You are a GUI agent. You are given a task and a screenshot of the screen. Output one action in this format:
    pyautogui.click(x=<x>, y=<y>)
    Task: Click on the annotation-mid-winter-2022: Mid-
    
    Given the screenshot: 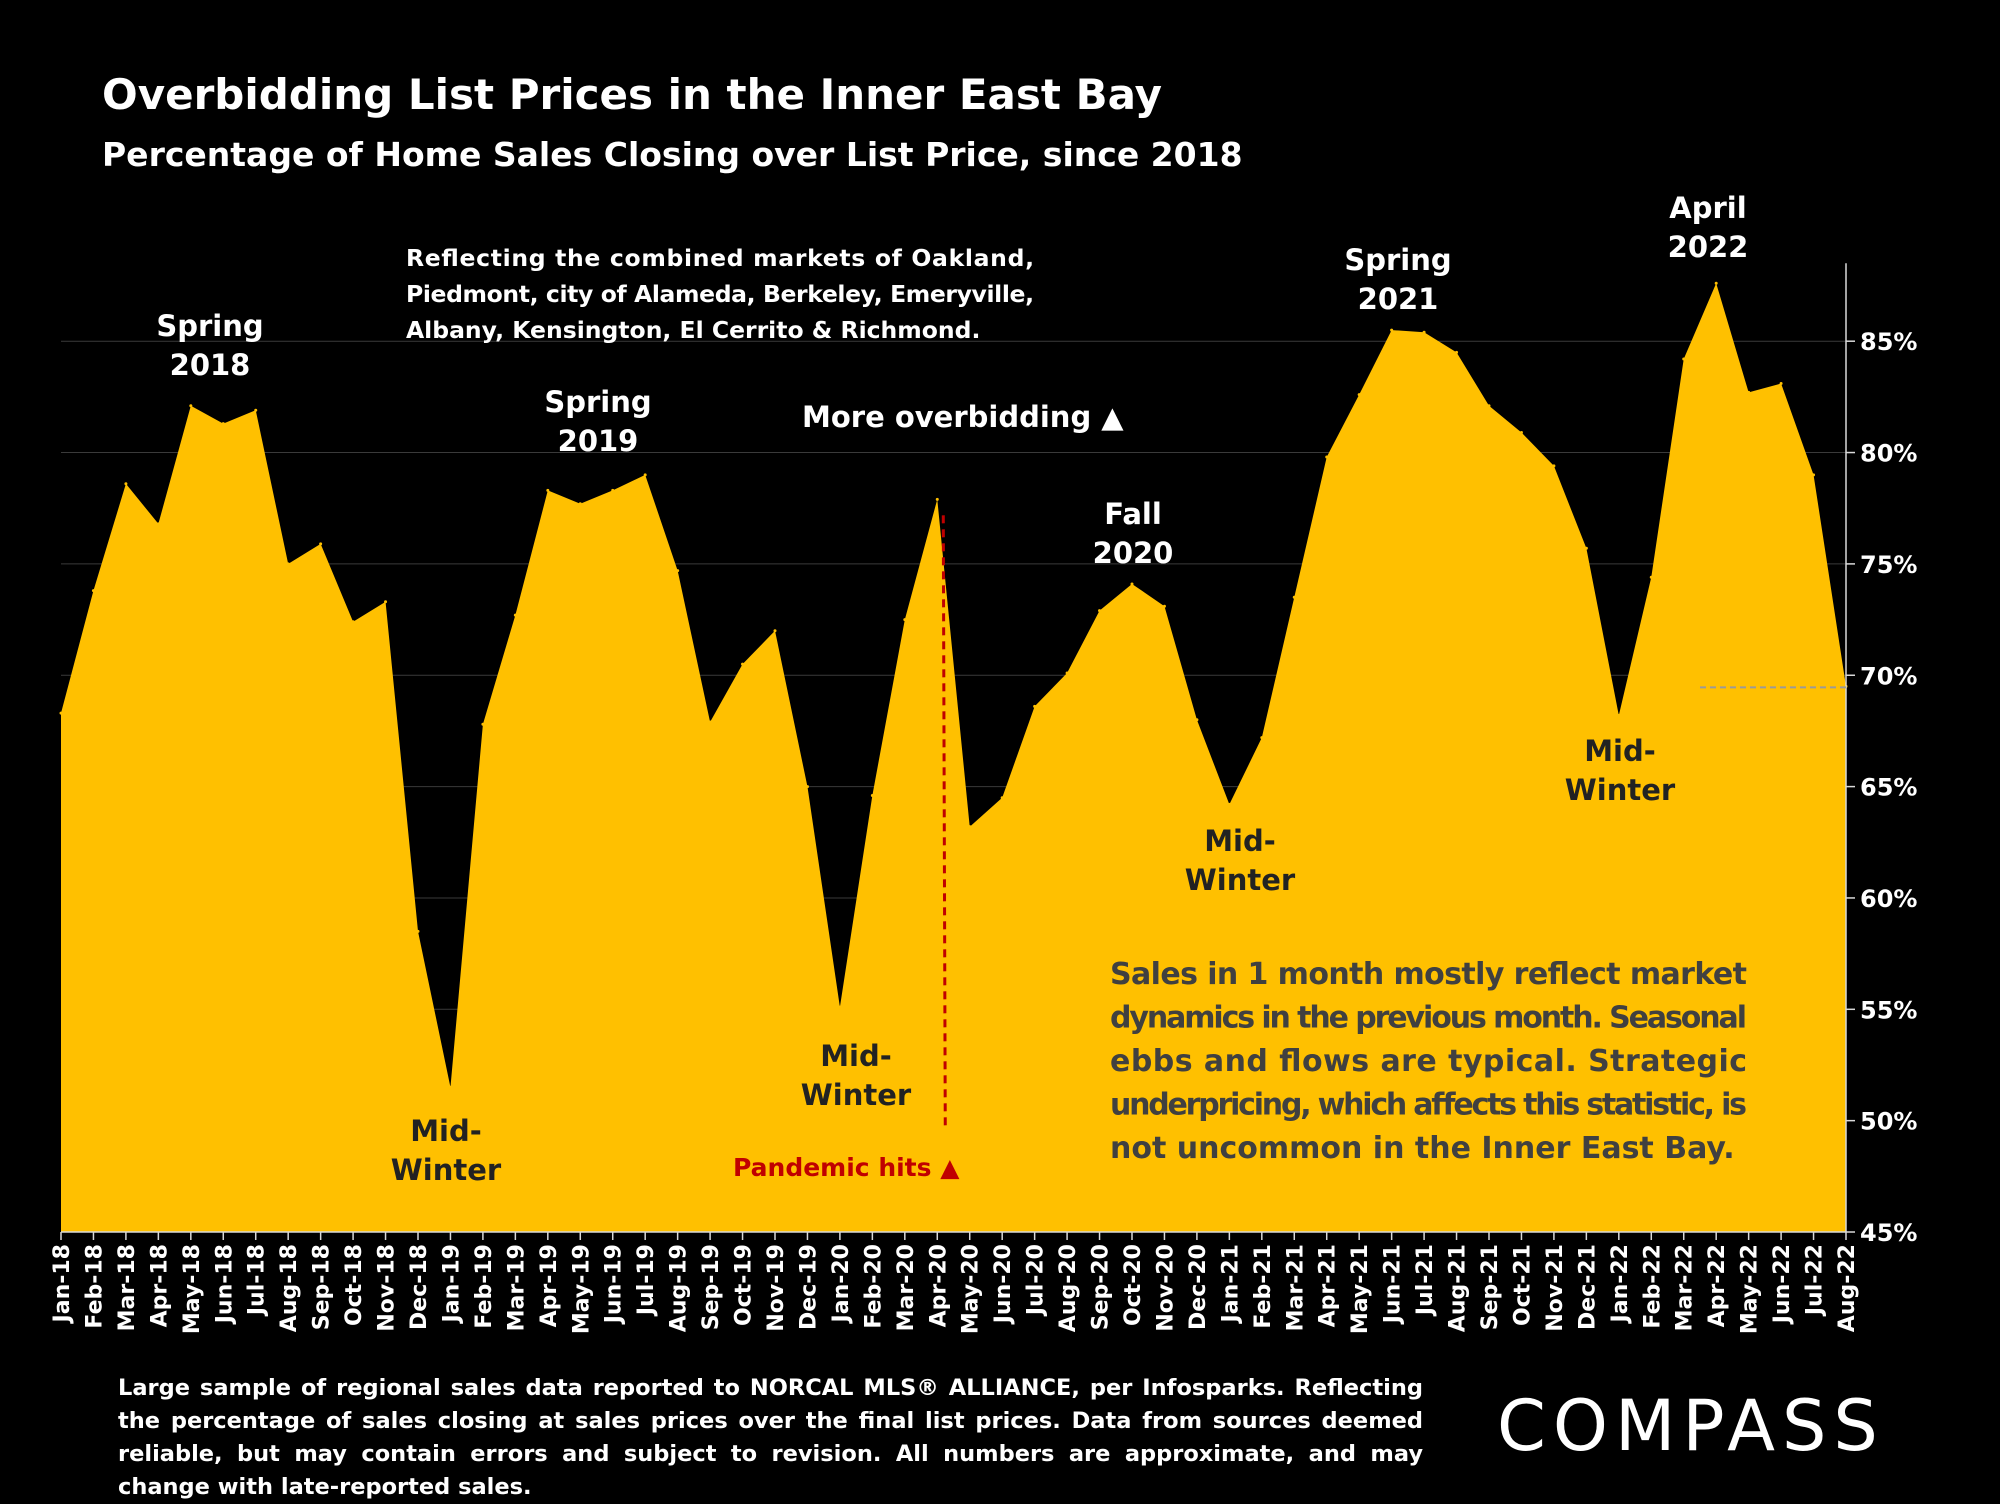 What is the action you would take?
    pyautogui.click(x=1620, y=751)
    